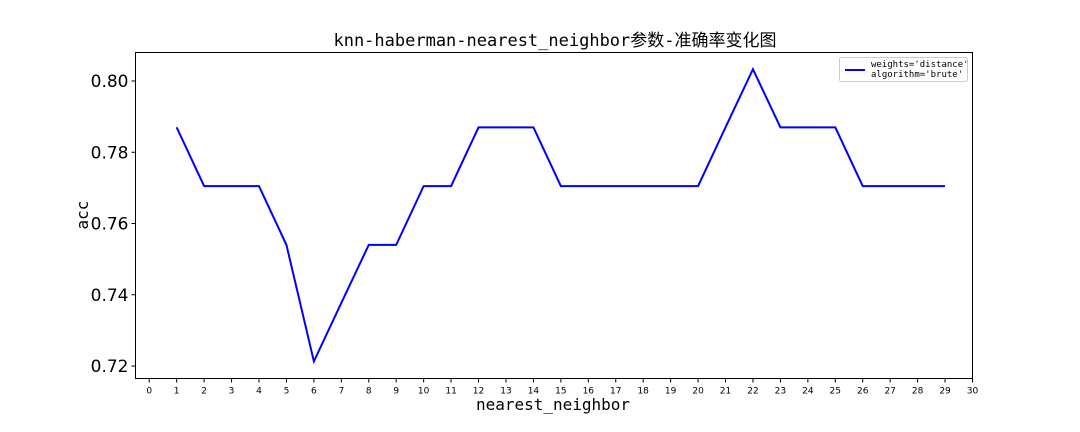  Describe the element at coordinates (110, 82) in the screenshot. I see `y-tick-label: 0.80` at that location.